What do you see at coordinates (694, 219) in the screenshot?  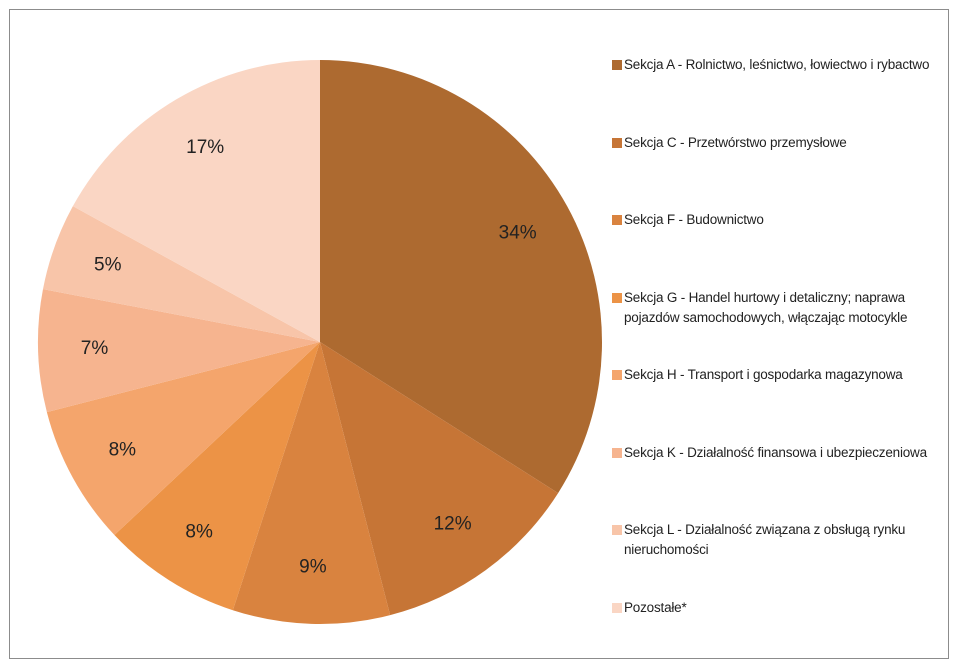 I see `legend-label: Sekcja F - Budownictwo` at bounding box center [694, 219].